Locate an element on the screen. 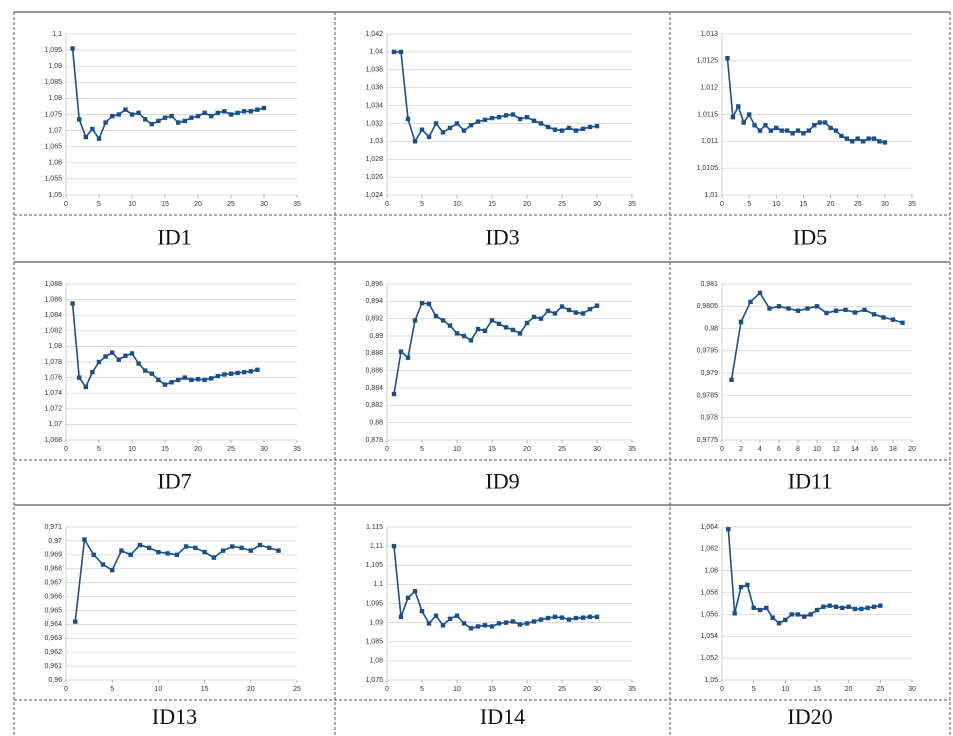  y-tick-label: 0,97 is located at coordinates (55, 541).